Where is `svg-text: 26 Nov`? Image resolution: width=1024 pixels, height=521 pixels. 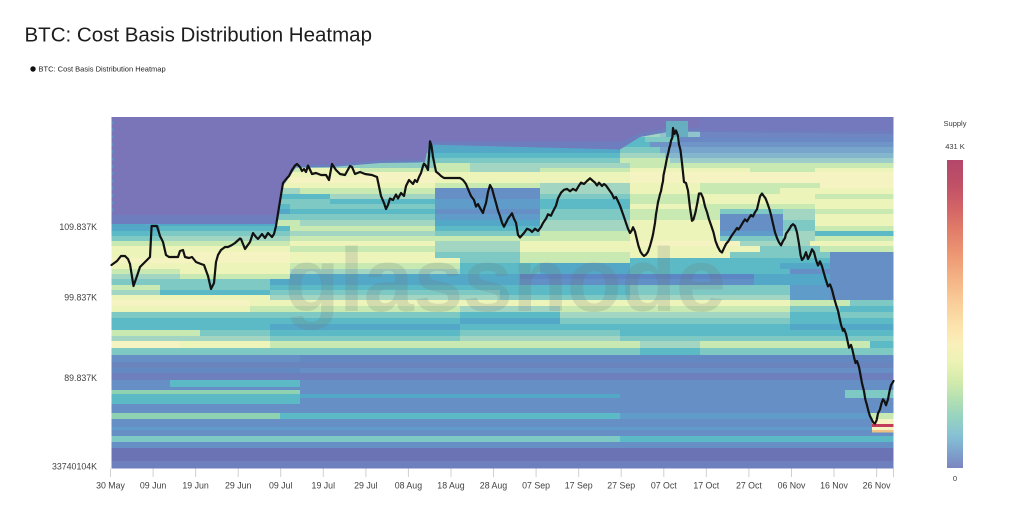
svg-text: 26 Nov is located at coordinates (877, 486).